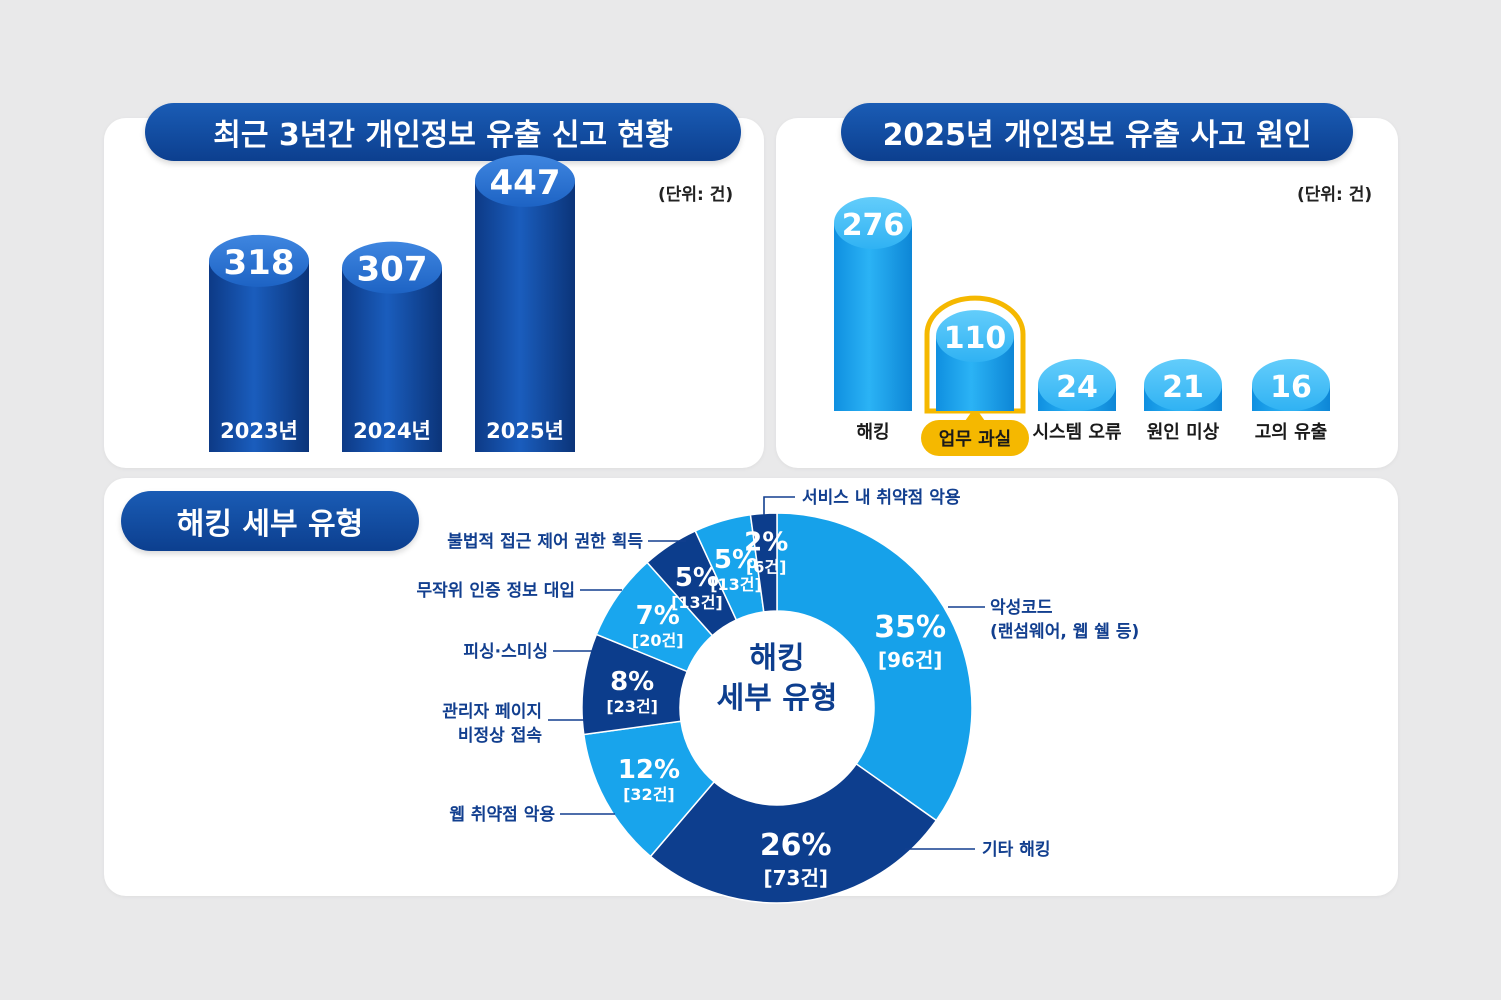 This screenshot has width=1501, height=1000. What do you see at coordinates (632, 682) in the screenshot?
I see `pie-percent-label: 8%` at bounding box center [632, 682].